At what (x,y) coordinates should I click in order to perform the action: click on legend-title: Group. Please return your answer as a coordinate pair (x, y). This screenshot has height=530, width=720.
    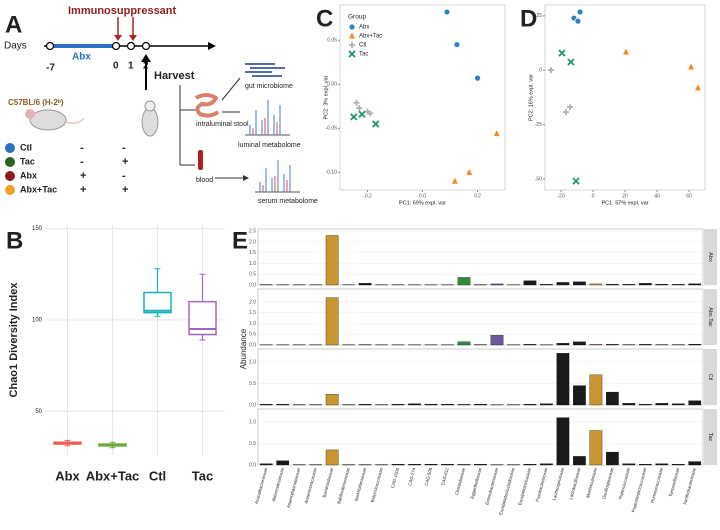
    Looking at the image, I should click on (357, 17).